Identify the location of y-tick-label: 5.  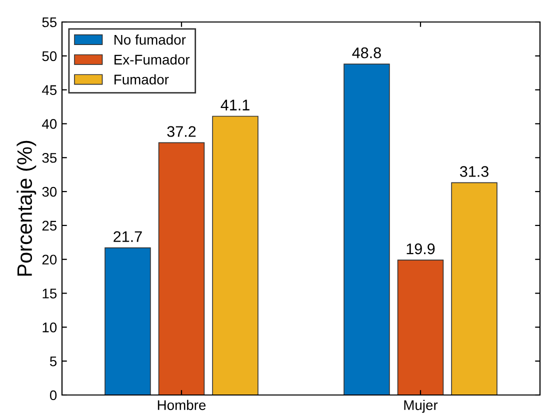
(53, 361).